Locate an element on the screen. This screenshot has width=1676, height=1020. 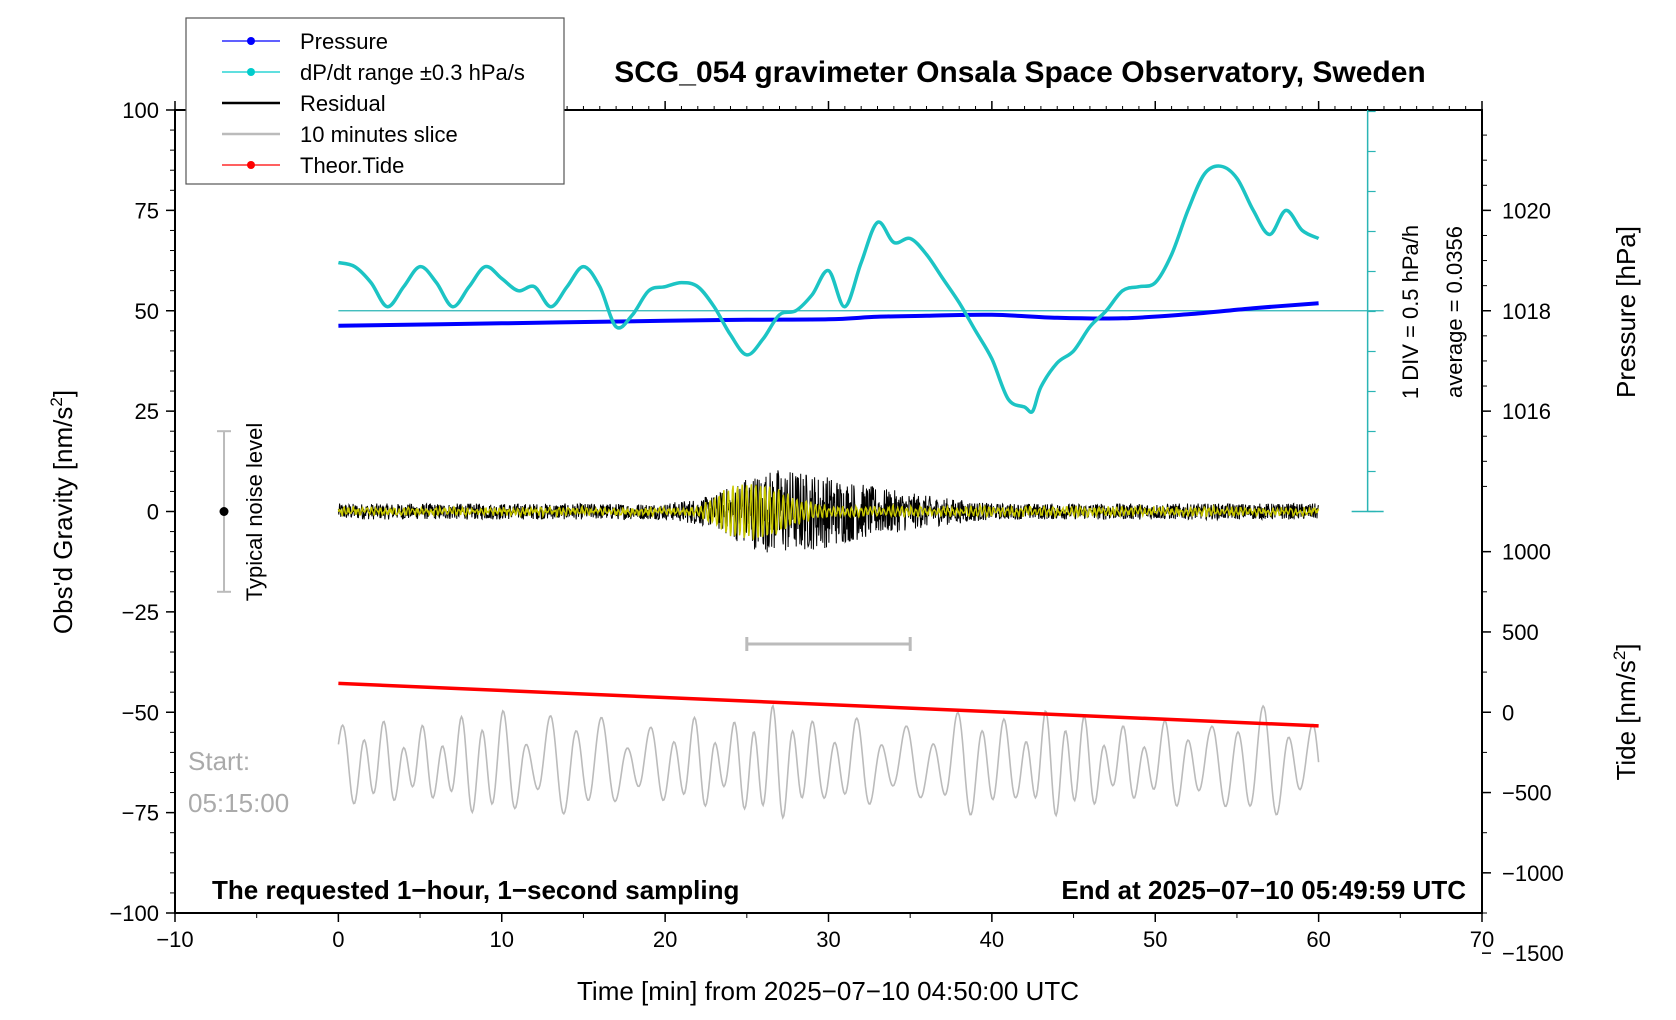
dpdt-series-line is located at coordinates (829, 289).